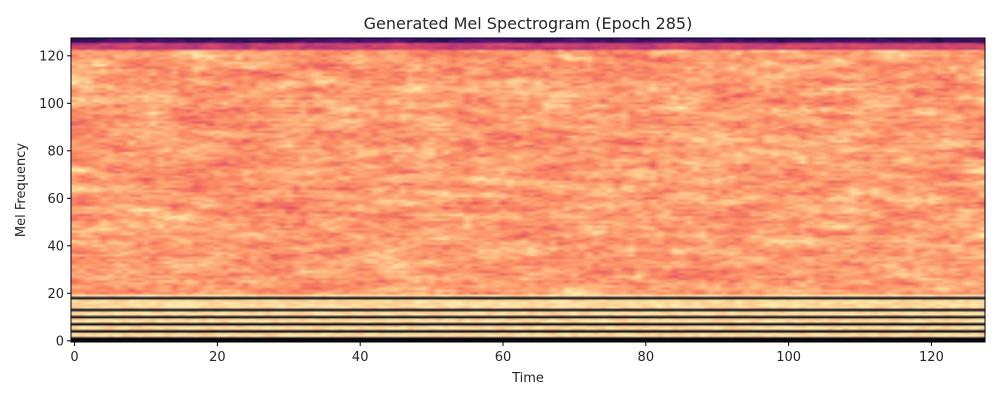  What do you see at coordinates (931, 357) in the screenshot?
I see `x-tick-label: 120` at bounding box center [931, 357].